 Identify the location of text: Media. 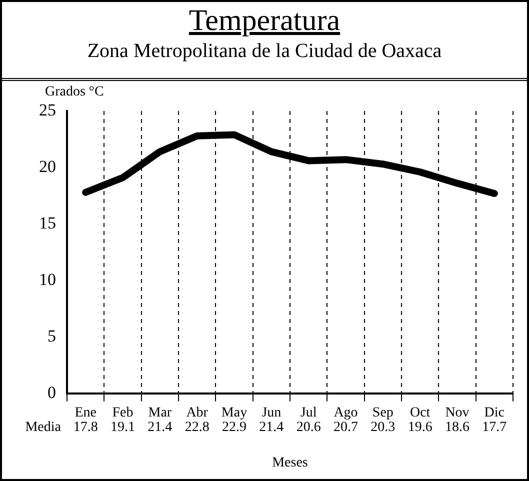
(43, 428).